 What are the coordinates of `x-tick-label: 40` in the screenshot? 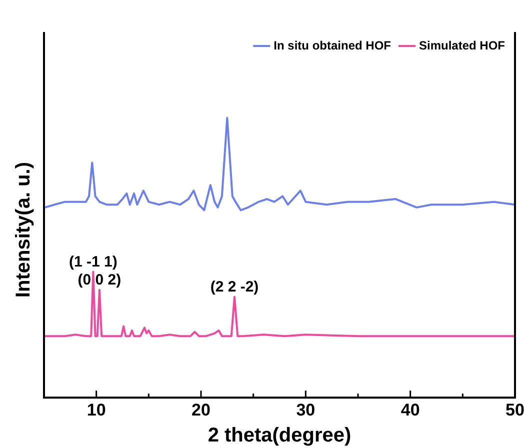 It's located at (410, 410).